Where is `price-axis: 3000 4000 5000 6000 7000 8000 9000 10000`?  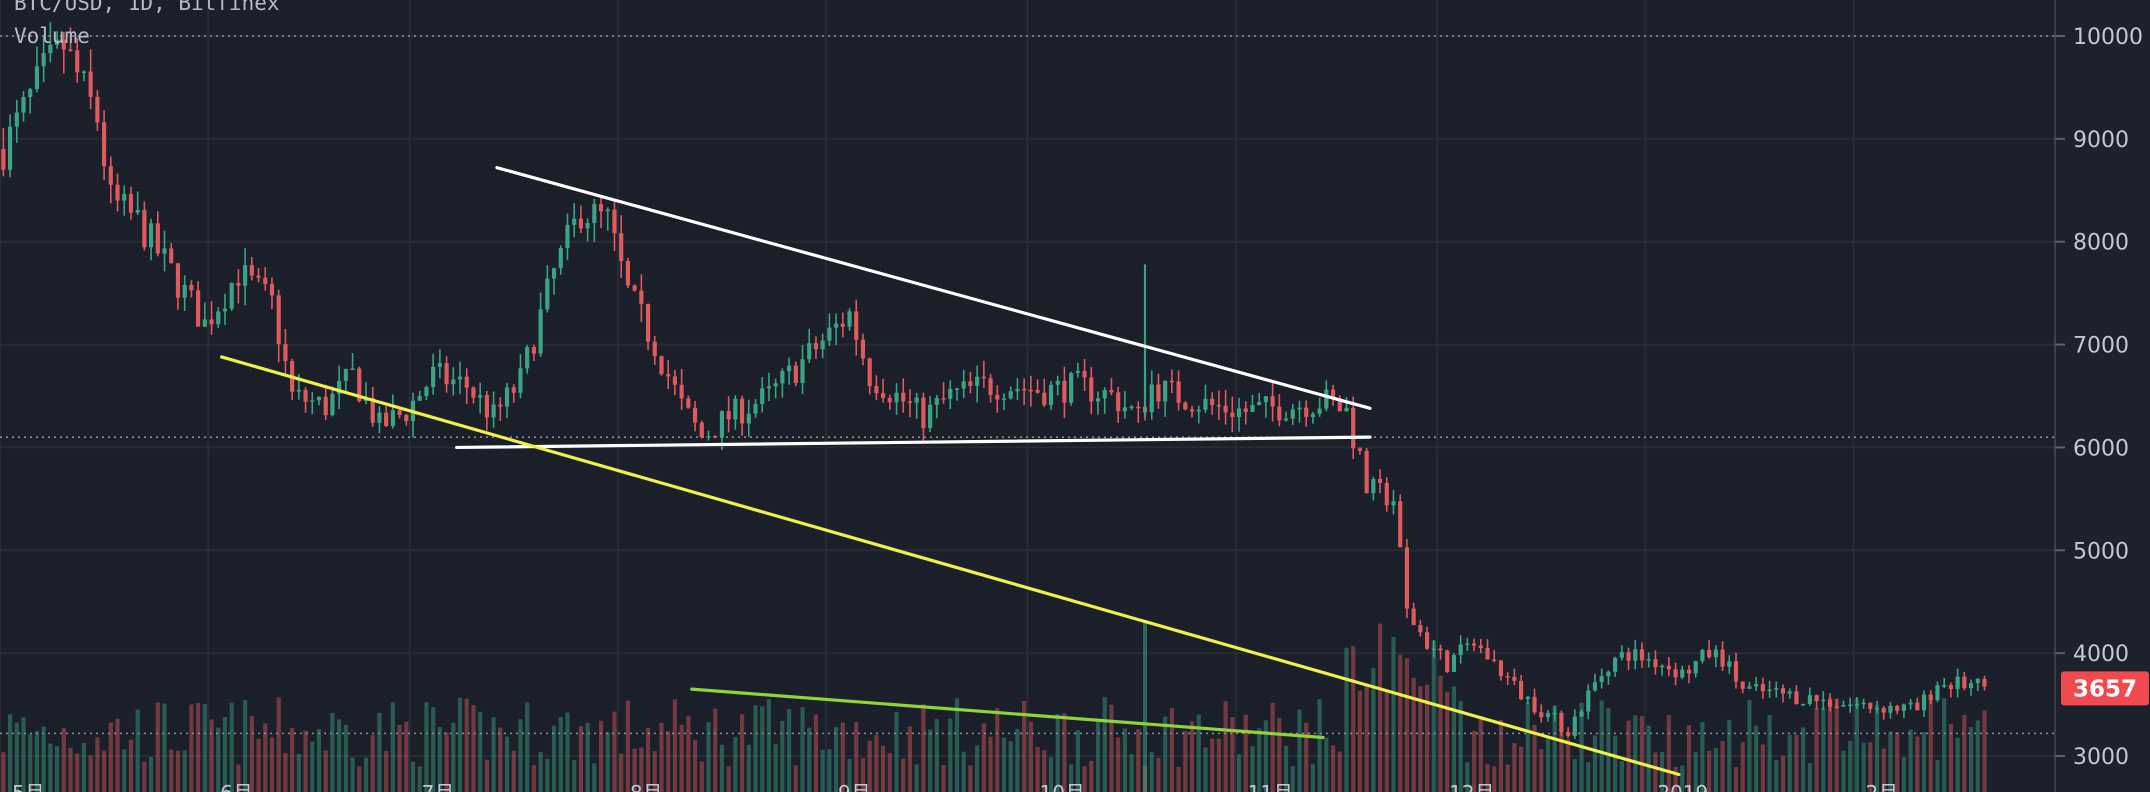 price-axis: 3000 4000 5000 6000 7000 8000 9000 10000 is located at coordinates (2102, 396).